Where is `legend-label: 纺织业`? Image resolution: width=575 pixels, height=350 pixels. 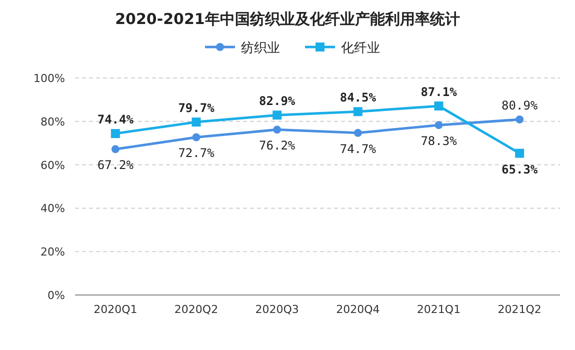 legend-label: 纺织业 is located at coordinates (260, 48).